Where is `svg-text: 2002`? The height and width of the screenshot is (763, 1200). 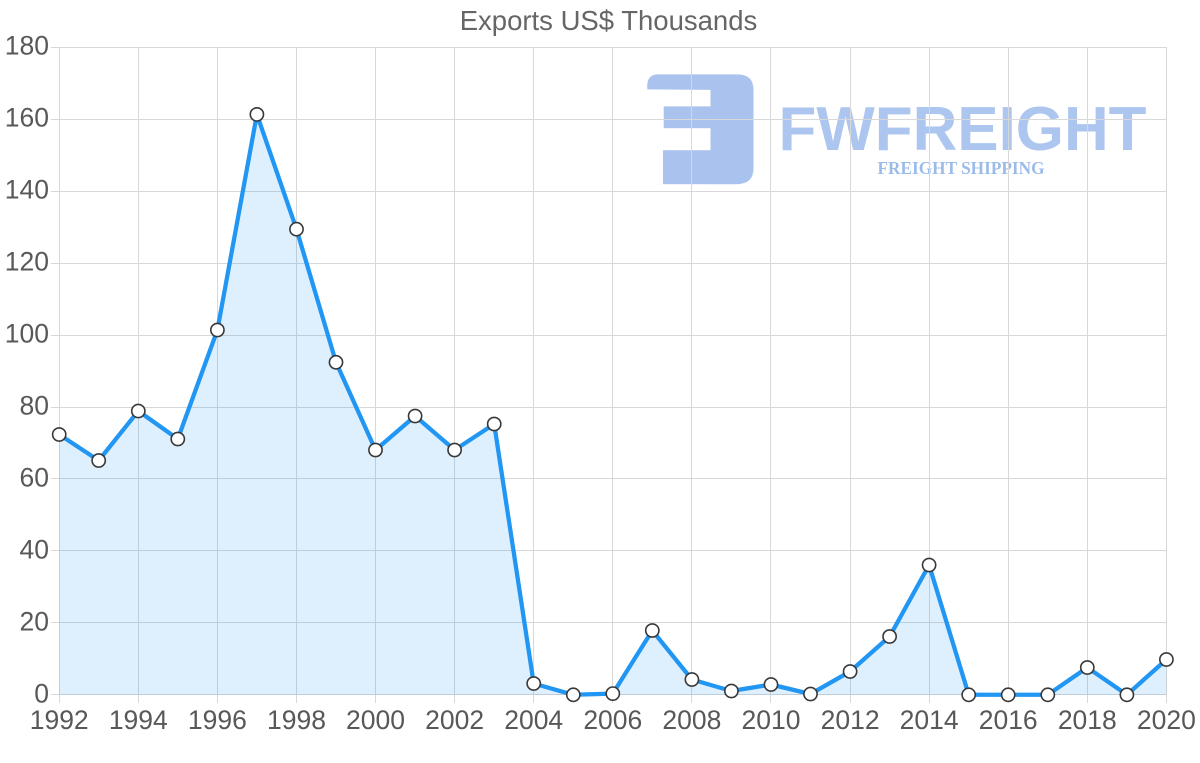 svg-text: 2002 is located at coordinates (454, 720).